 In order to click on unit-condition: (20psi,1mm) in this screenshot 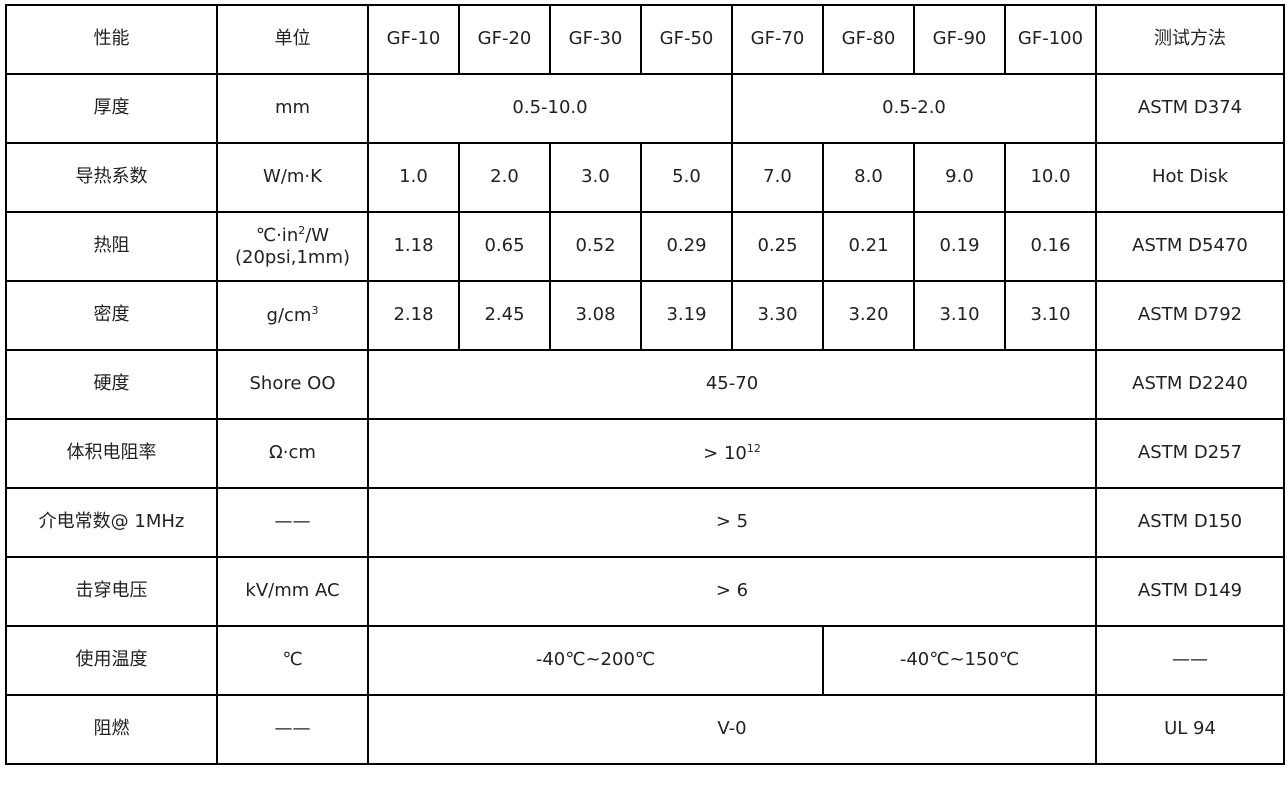, I will do `click(292, 257)`.